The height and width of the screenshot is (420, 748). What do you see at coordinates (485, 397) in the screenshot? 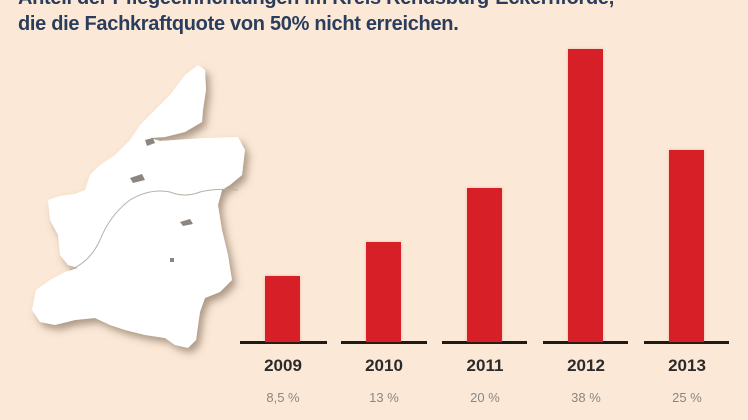
I see `value-label: 20 %` at bounding box center [485, 397].